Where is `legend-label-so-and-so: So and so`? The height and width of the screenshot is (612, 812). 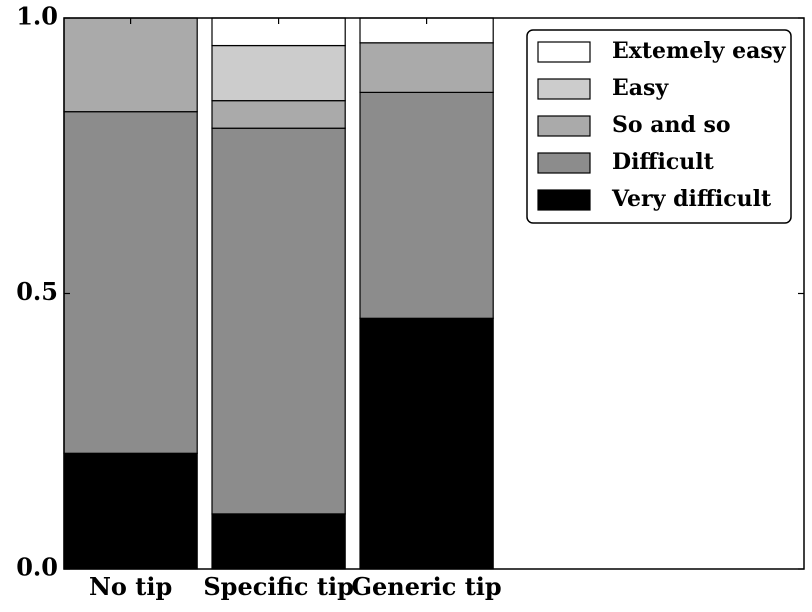 legend-label-so-and-so: So and so is located at coordinates (671, 125).